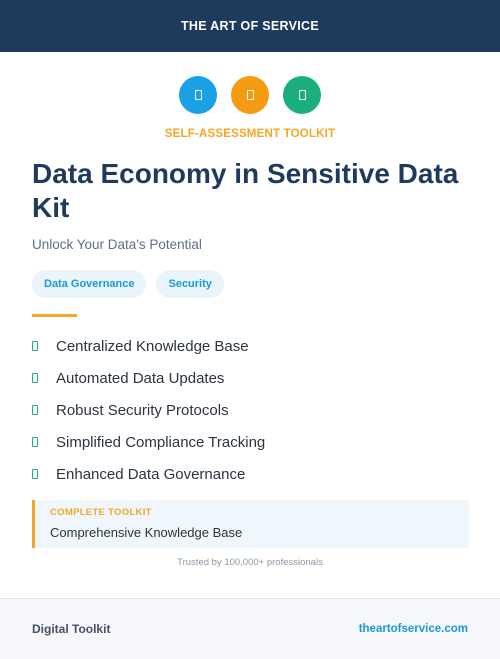 Image resolution: width=500 pixels, height=659 pixels. I want to click on callout-text: Comprehensive Knowledge Base, so click(146, 532).